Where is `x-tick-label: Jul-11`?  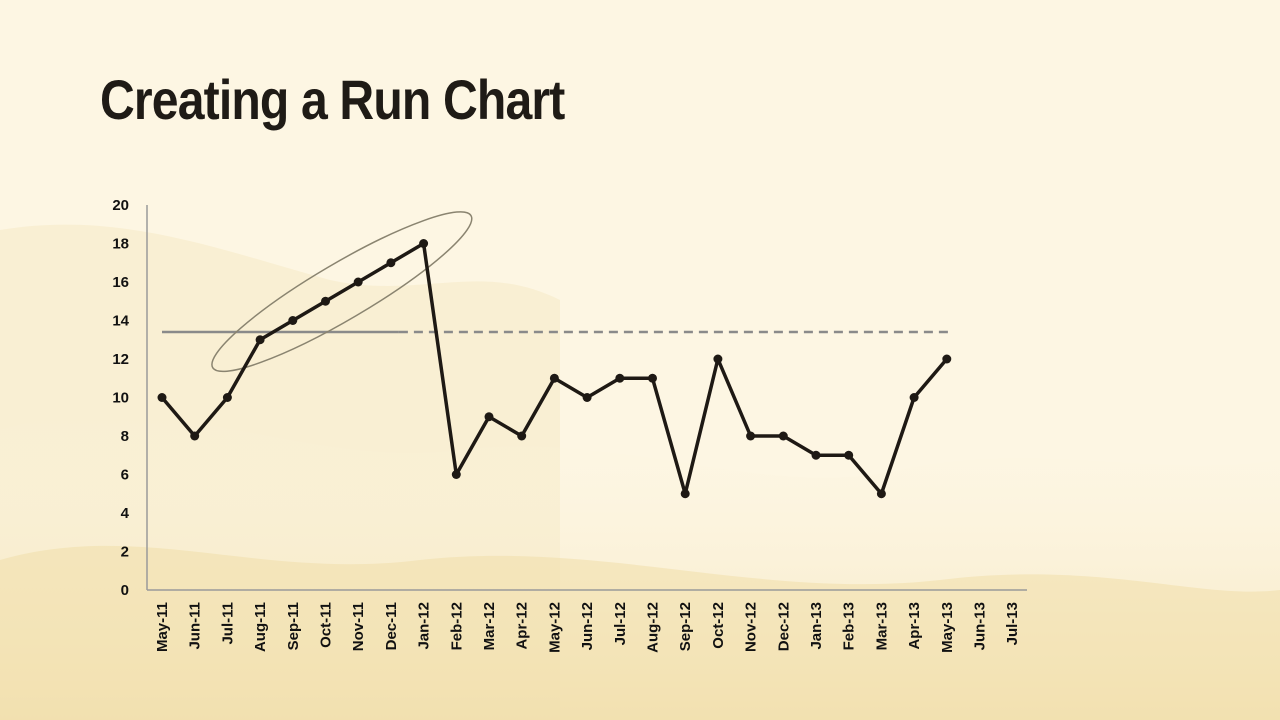 x-tick-label: Jul-11 is located at coordinates (227, 623).